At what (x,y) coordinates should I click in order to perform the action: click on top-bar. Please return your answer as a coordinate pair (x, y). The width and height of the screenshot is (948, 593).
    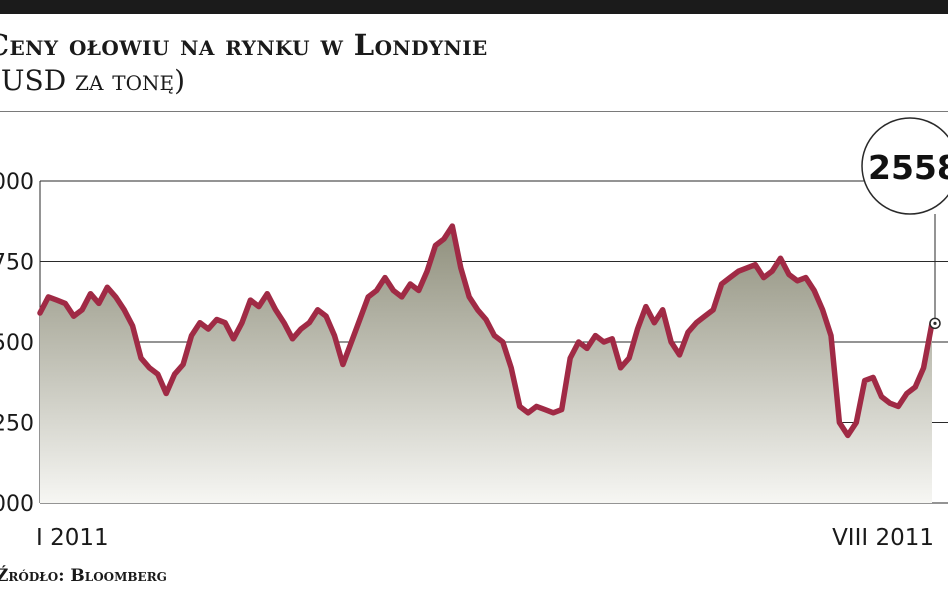
    Looking at the image, I should click on (474, 7).